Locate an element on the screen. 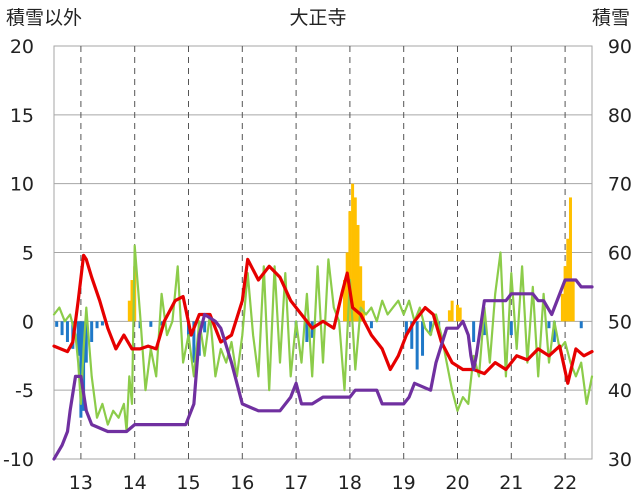 The image size is (636, 501). x-tick-label: 15 is located at coordinates (188, 483).